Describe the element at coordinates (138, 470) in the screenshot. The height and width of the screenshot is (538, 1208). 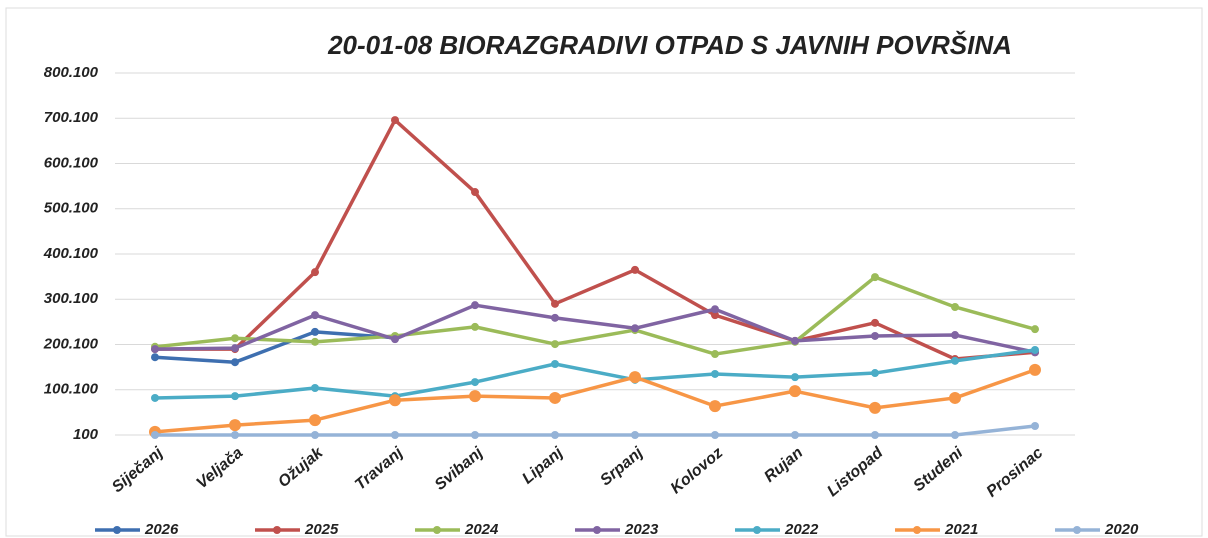
I see `x-tick-label: Siječanj` at that location.